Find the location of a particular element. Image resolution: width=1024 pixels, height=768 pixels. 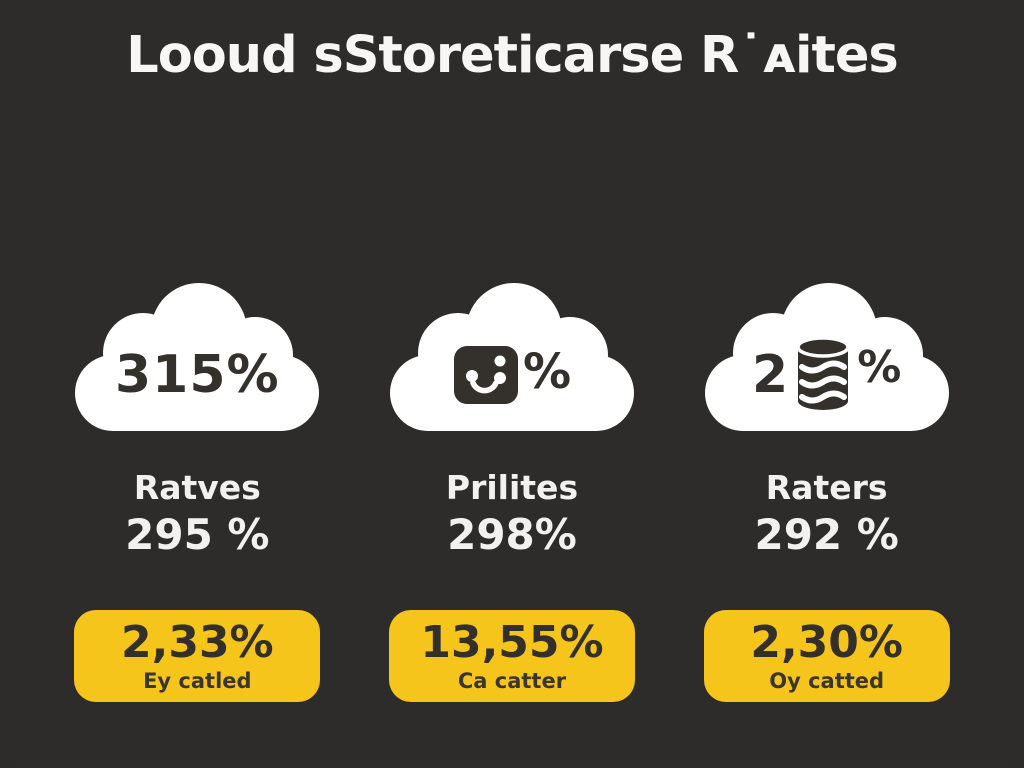

stat-label: Ratves is located at coordinates (197, 487).